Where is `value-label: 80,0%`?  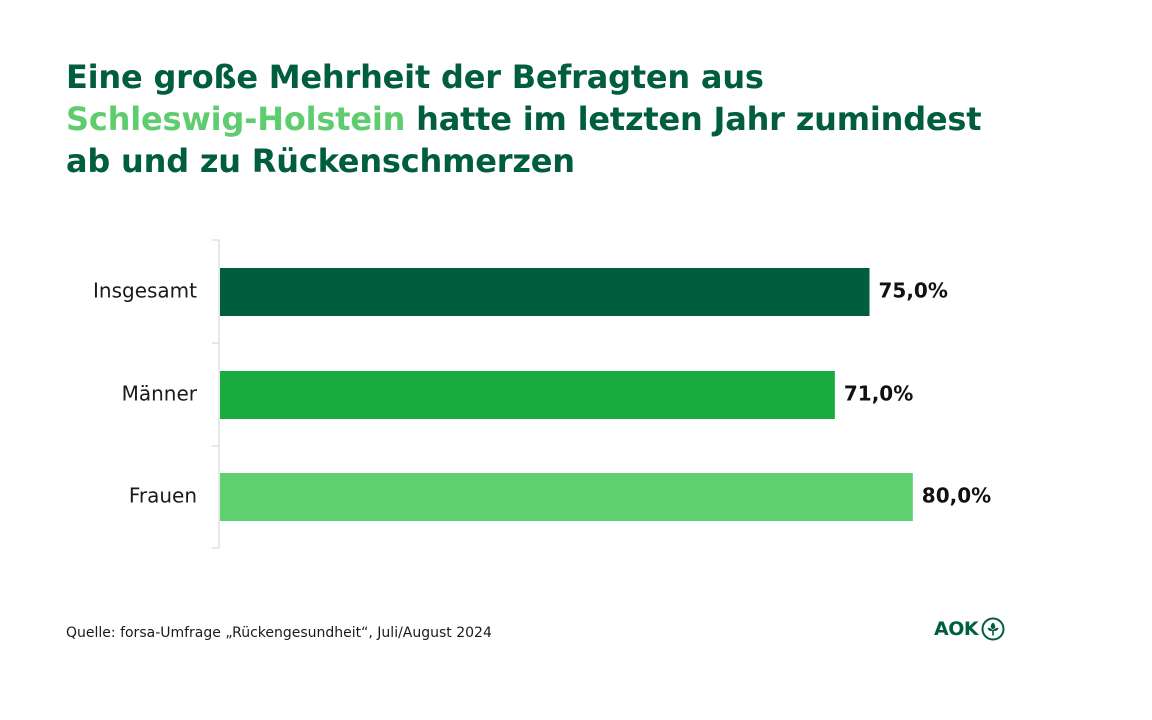
value-label: 80,0% is located at coordinates (956, 496).